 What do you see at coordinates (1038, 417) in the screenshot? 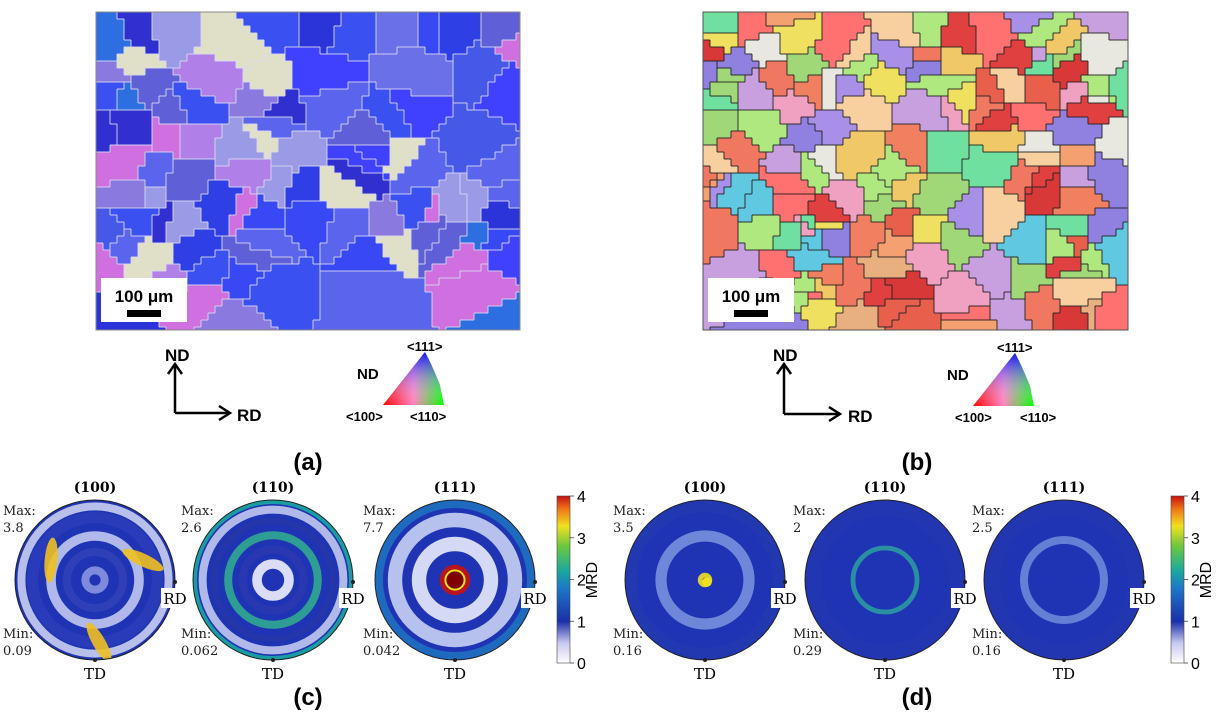
I see `ipf-110-label-b: <110>` at bounding box center [1038, 417].